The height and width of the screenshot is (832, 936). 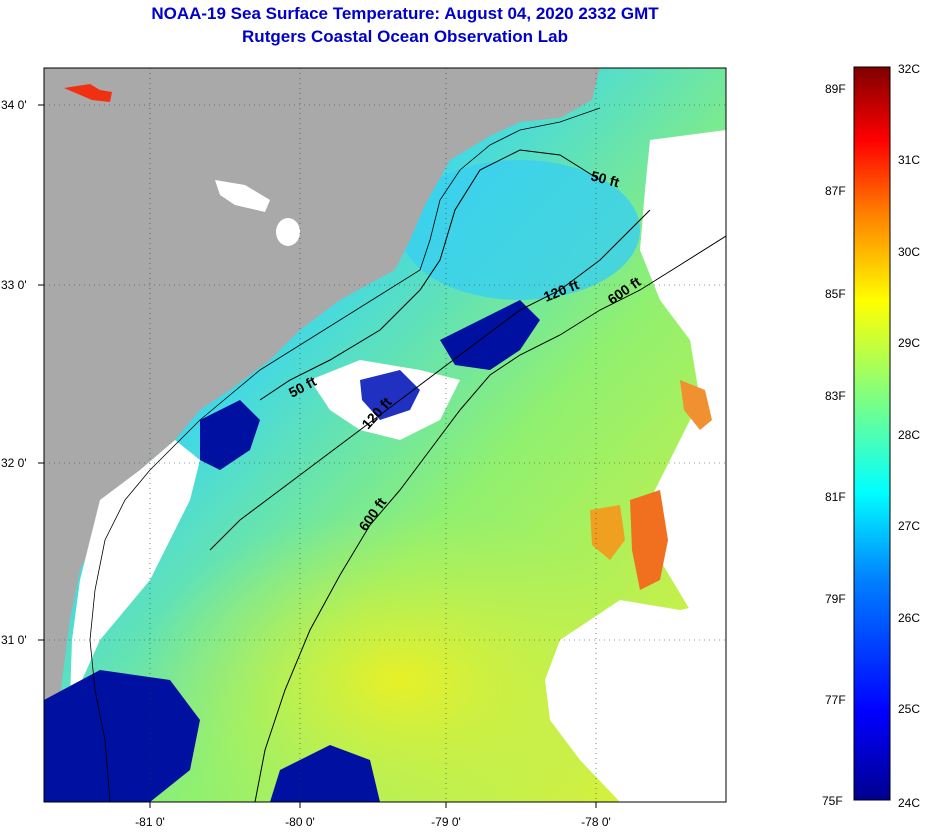 I want to click on lat-label-32: 32 0', so click(x=14, y=463).